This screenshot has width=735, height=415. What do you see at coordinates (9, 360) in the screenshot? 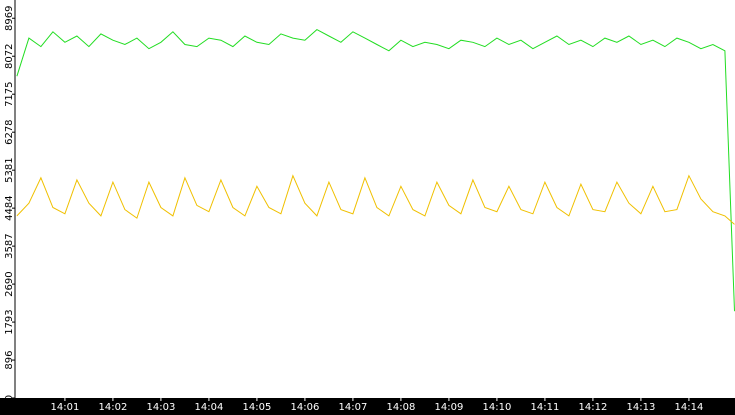
I see `y-tick-label: 896` at bounding box center [9, 360].